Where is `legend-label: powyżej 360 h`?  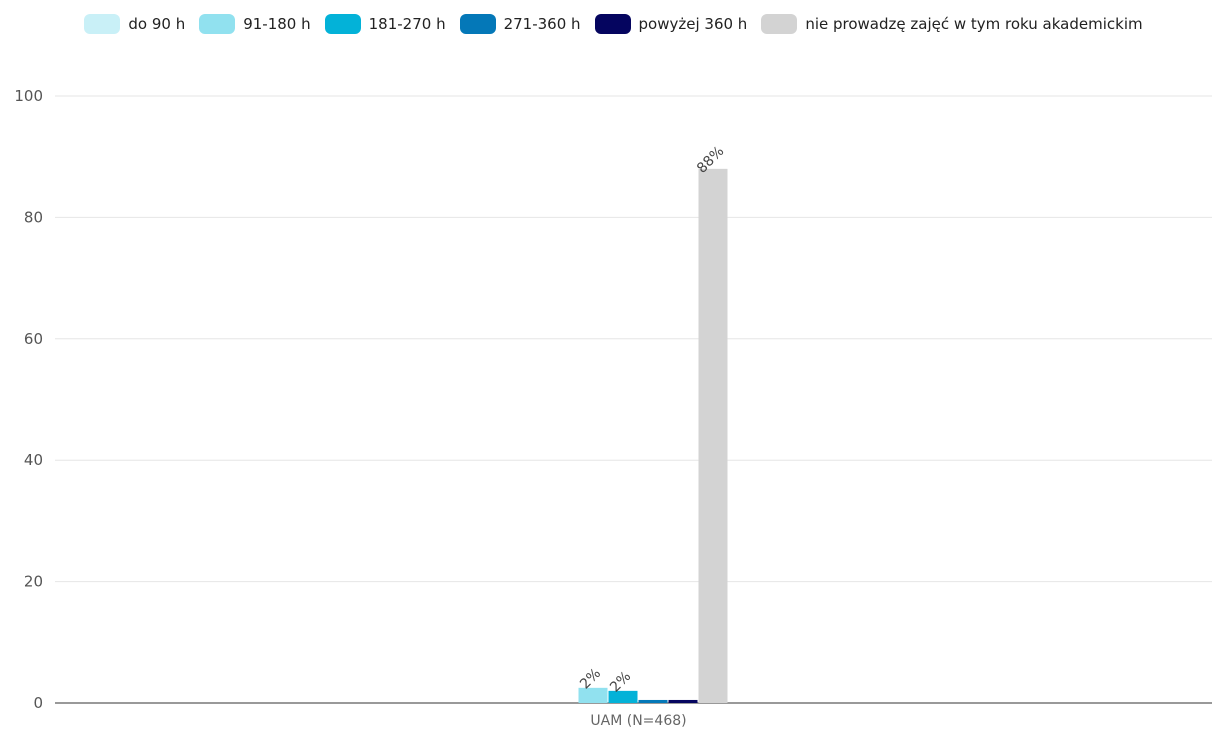
legend-label: powyżej 360 h is located at coordinates (693, 24).